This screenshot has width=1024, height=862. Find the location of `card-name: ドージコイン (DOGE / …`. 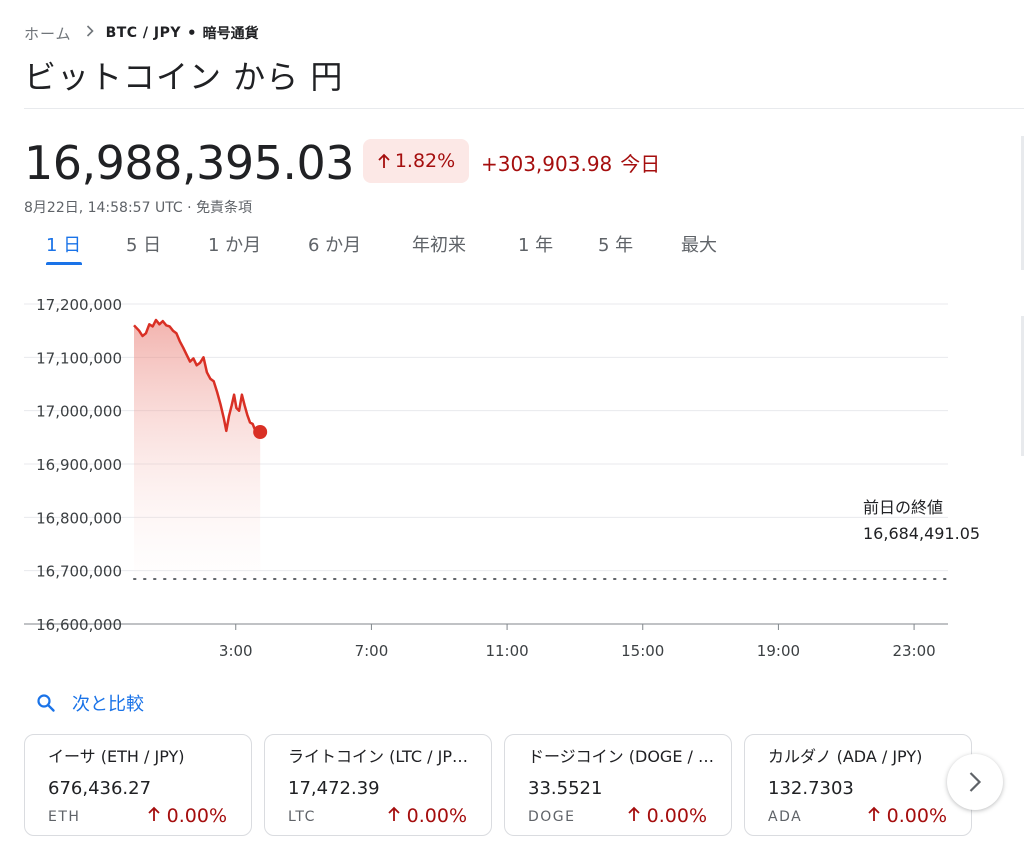

card-name: ドージコイン (DOGE / … is located at coordinates (621, 756).